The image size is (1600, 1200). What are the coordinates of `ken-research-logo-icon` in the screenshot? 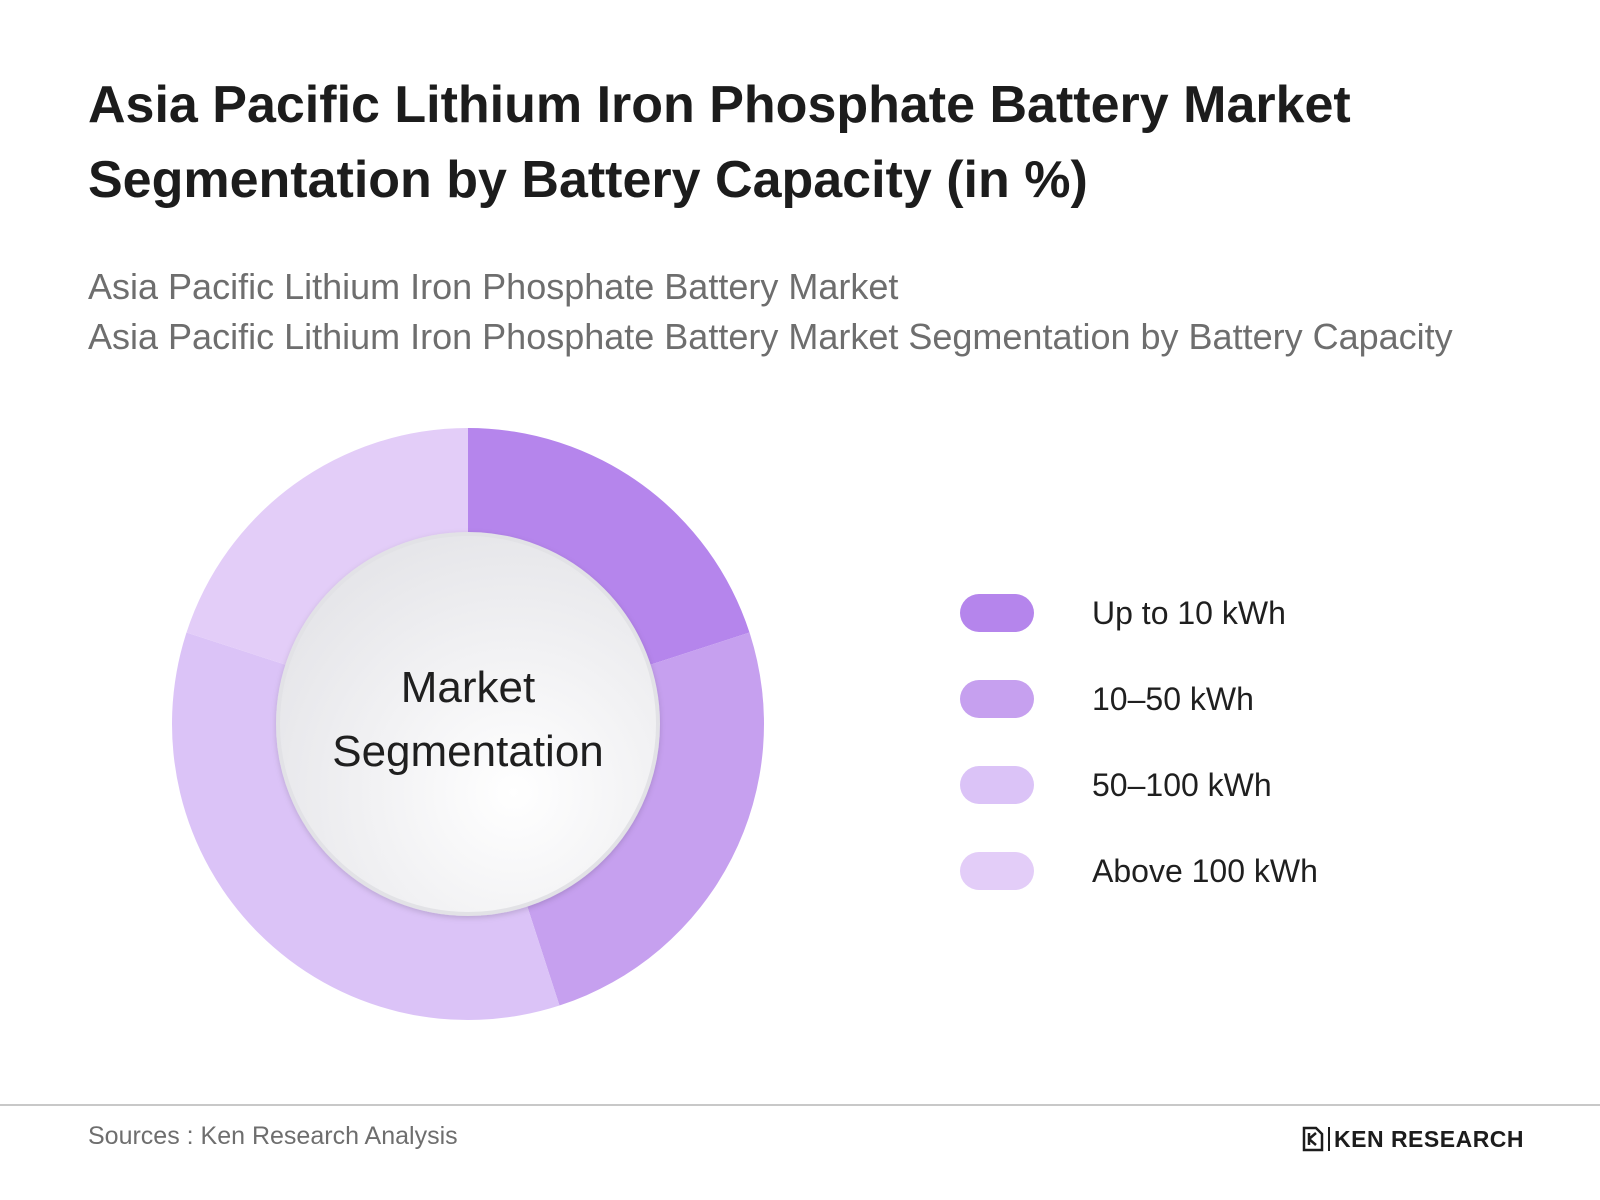 It's located at (1313, 1139).